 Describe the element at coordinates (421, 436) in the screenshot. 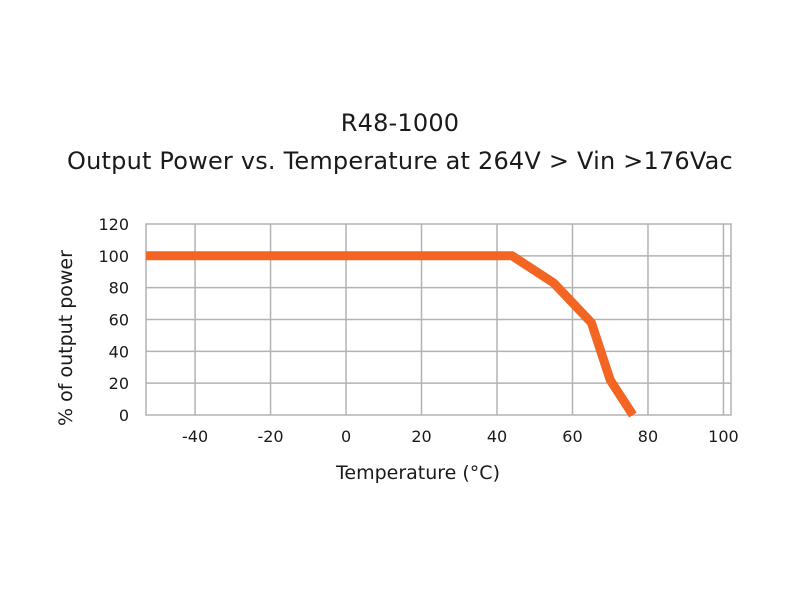

I see `x-tick-label: 20` at that location.